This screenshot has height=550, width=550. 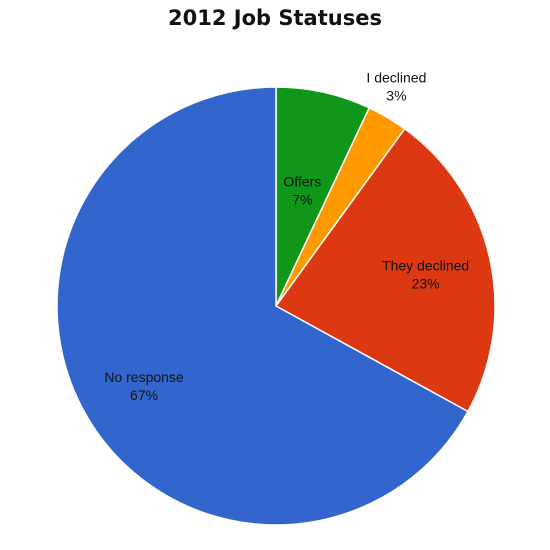 What do you see at coordinates (302, 190) in the screenshot?
I see `slice-label-offers: Offers 7%` at bounding box center [302, 190].